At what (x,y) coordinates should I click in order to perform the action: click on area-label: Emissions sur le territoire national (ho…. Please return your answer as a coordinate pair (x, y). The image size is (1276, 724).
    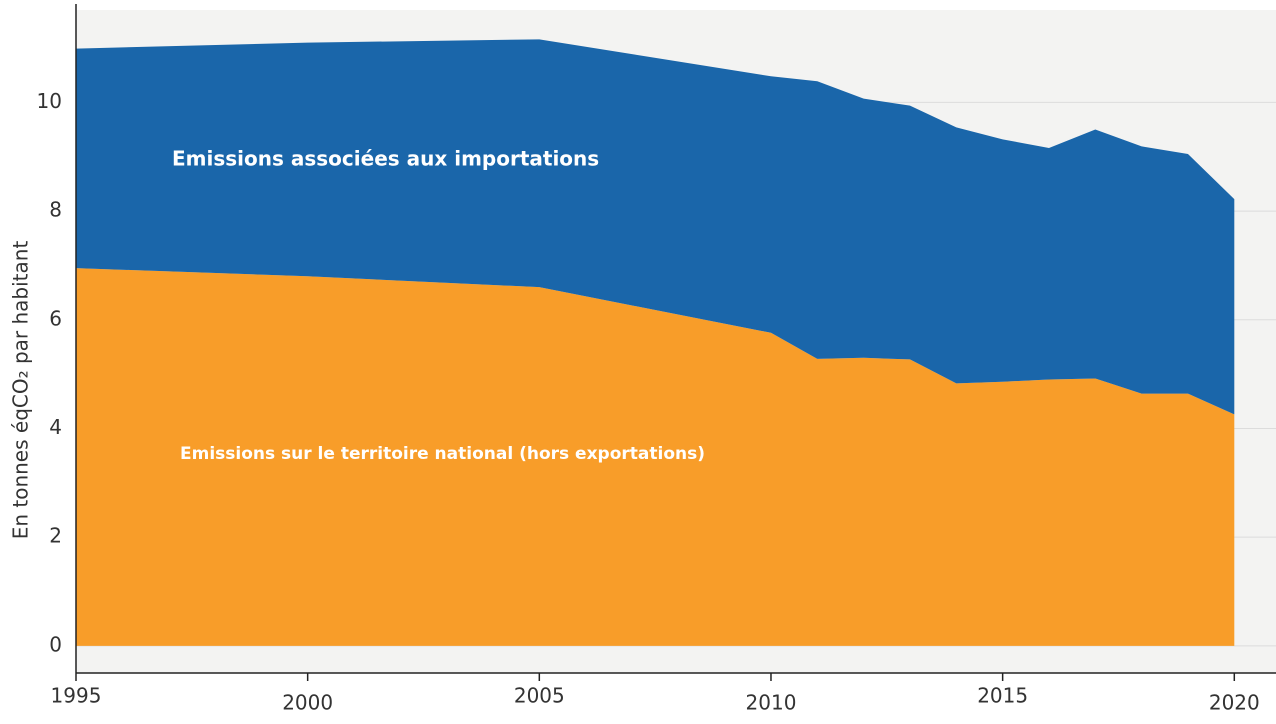
    Looking at the image, I should click on (442, 454).